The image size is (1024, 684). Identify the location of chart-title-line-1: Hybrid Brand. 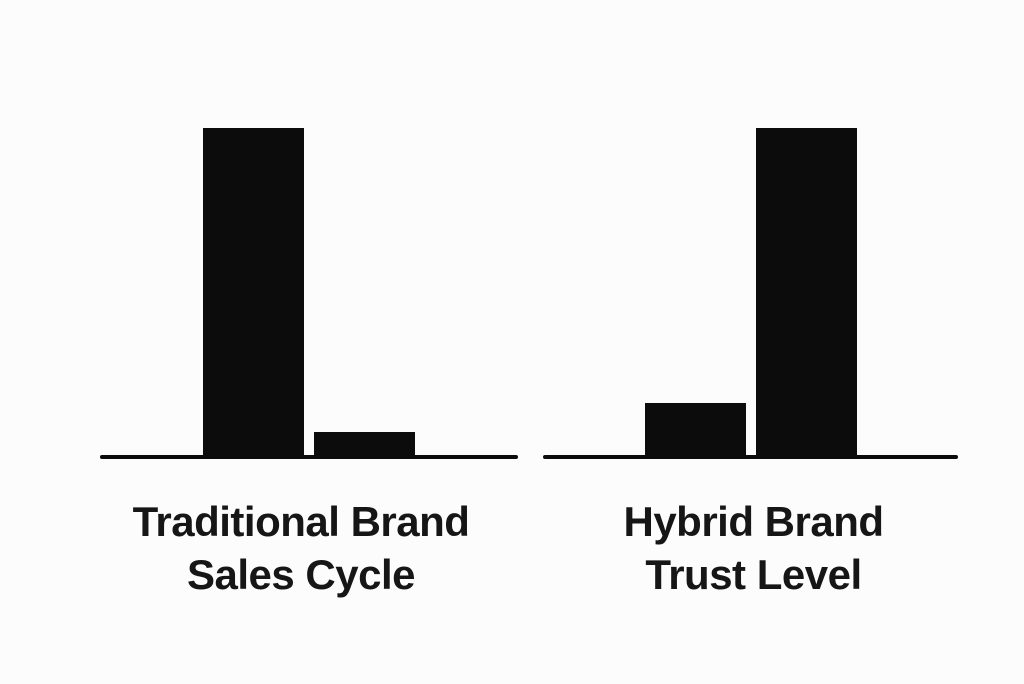
(753, 521).